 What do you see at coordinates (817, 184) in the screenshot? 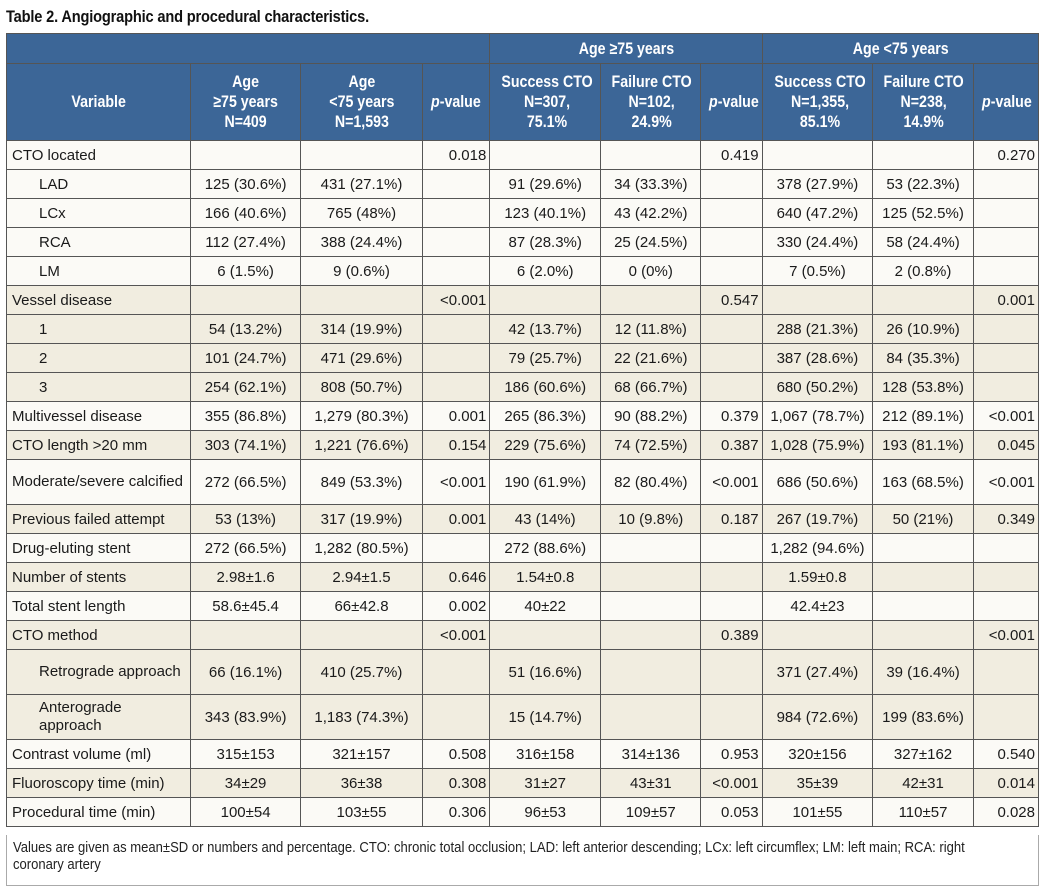
I see `value-cell: 378 (27.9%)` at bounding box center [817, 184].